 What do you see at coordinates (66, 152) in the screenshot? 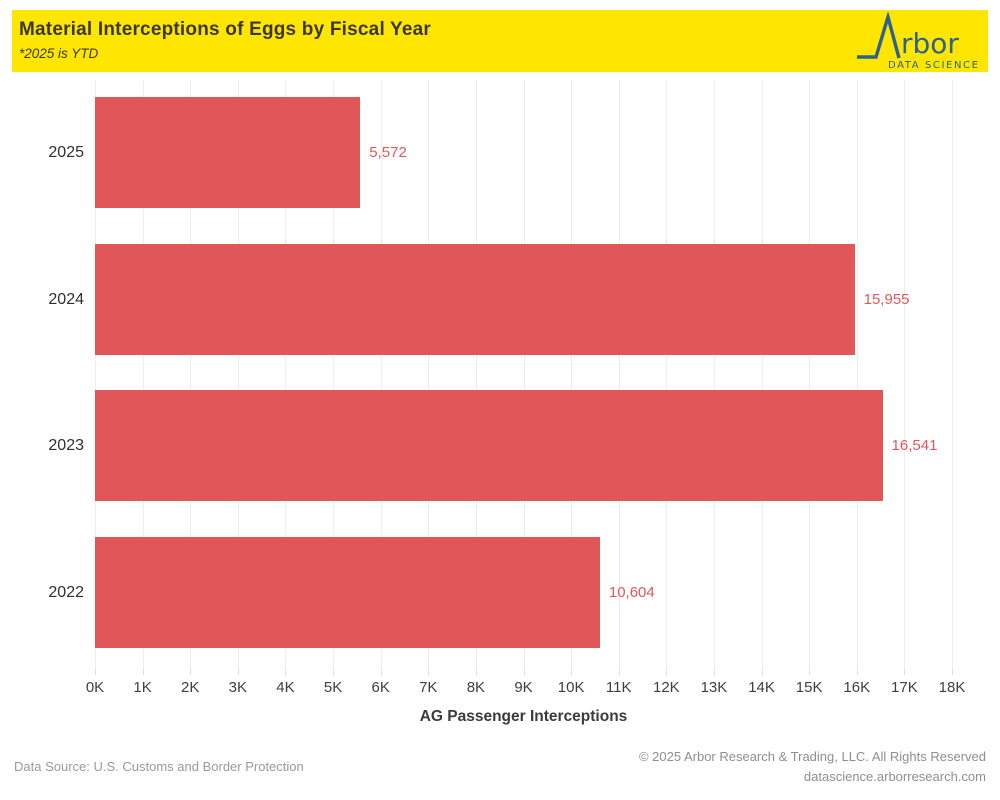
I see `y-axis-label: 2025` at bounding box center [66, 152].